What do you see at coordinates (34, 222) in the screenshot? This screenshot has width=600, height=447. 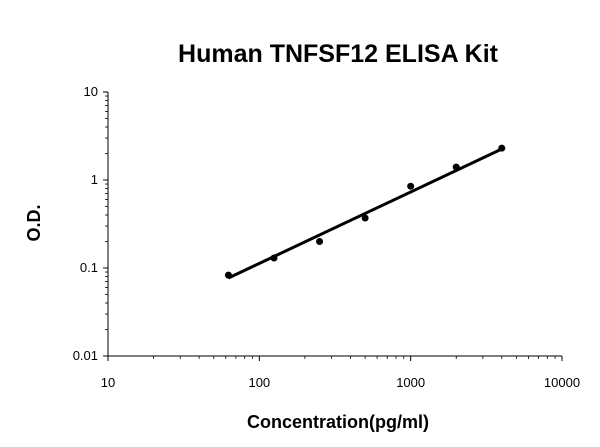 I see `y-axis-label: O.D.` at bounding box center [34, 222].